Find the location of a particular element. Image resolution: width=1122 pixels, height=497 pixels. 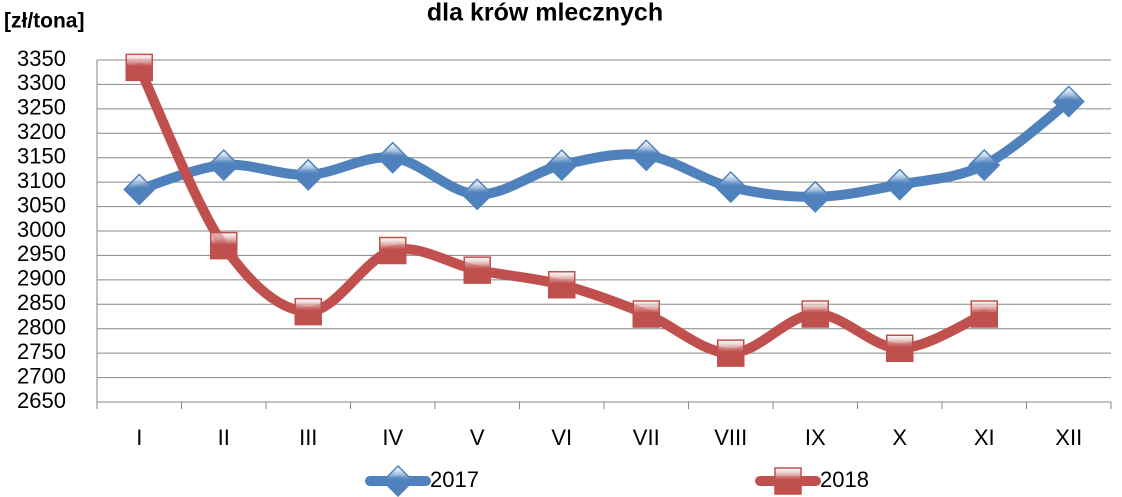

x-tick-label: VIII is located at coordinates (730, 437).